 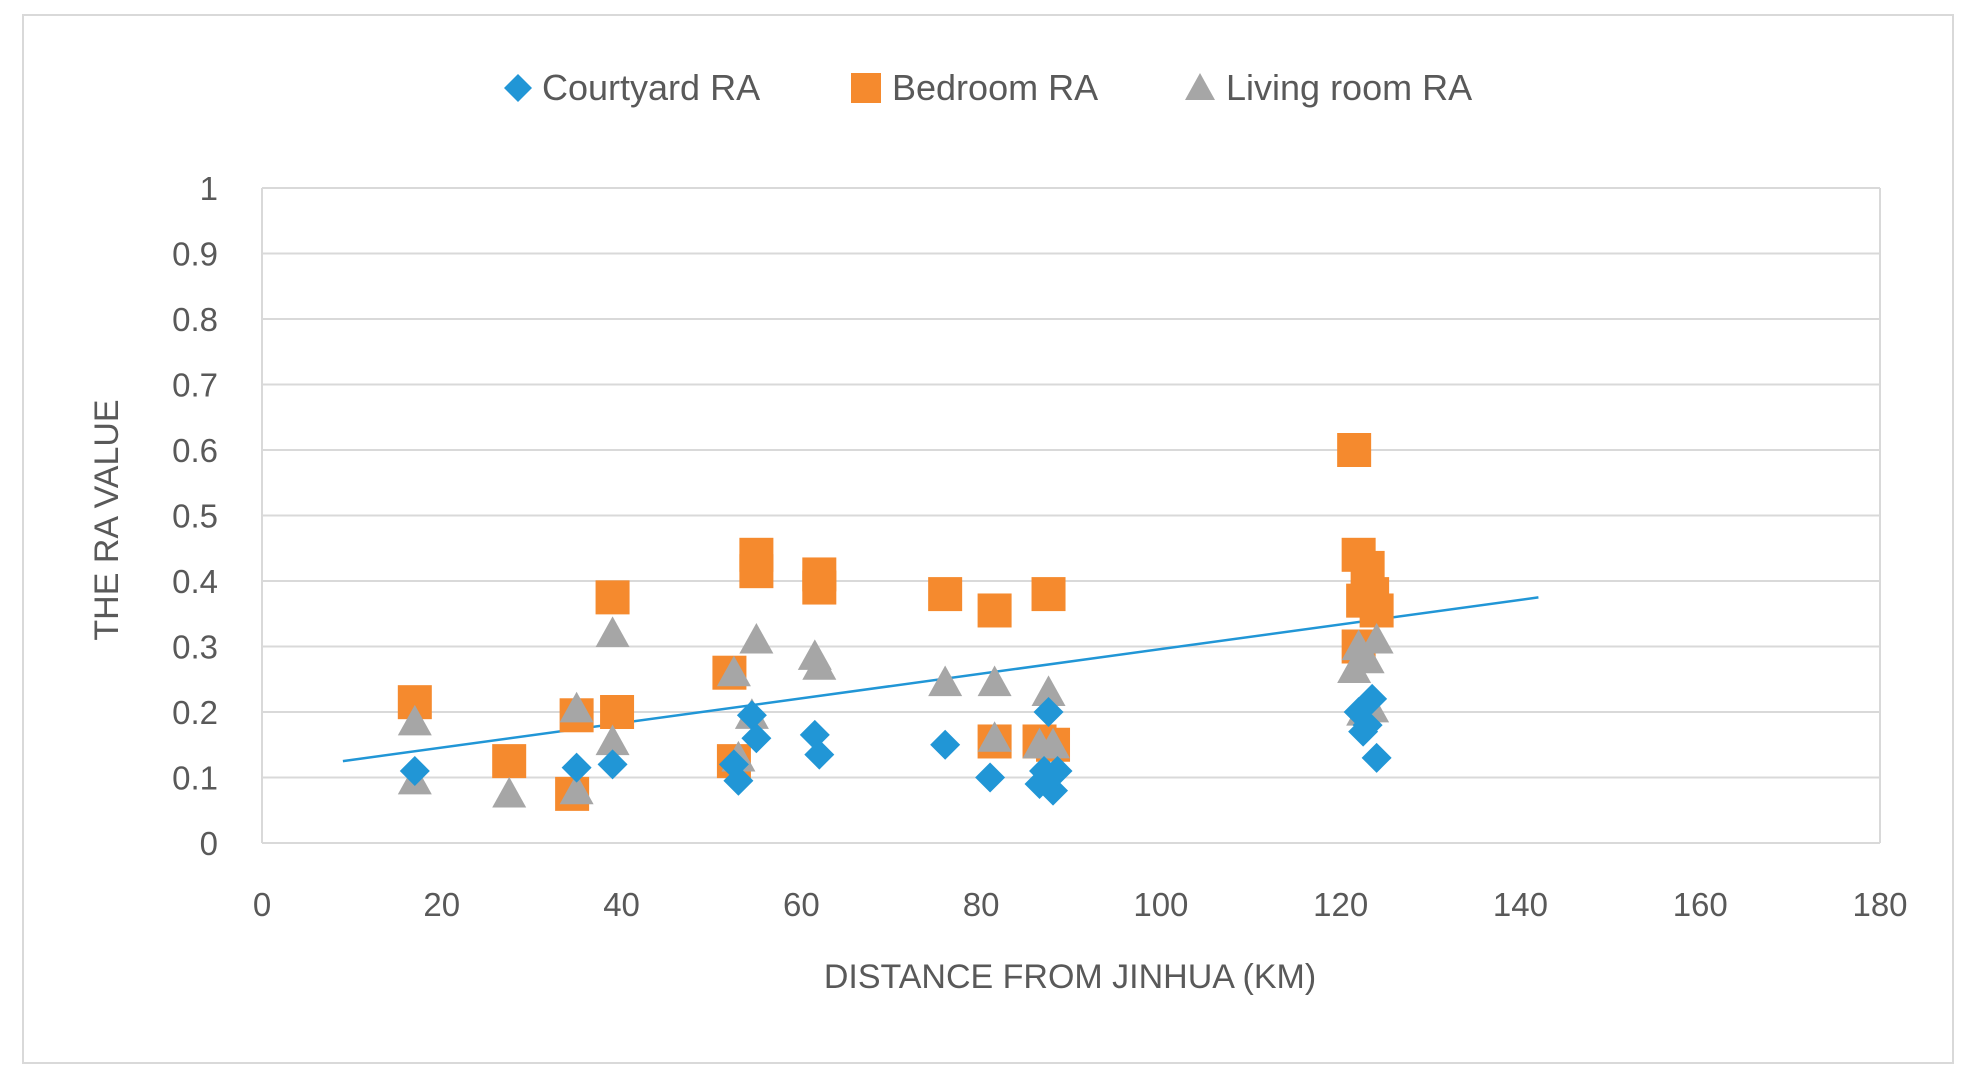 I want to click on legend-item: Bedroom RA, so click(x=974, y=87).